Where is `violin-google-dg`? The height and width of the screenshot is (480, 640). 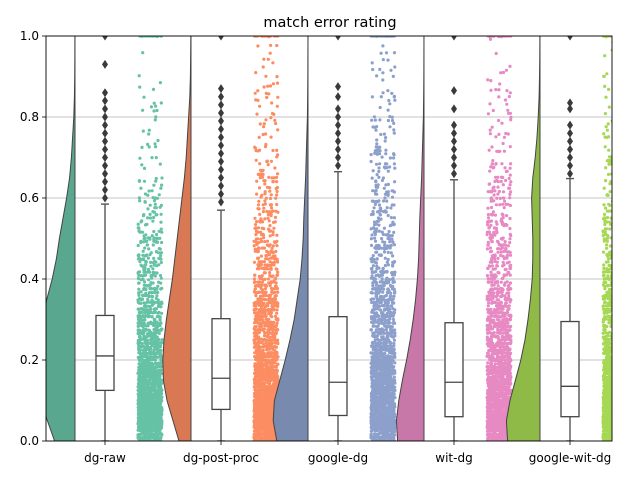
violin-google-dg is located at coordinates (290, 238).